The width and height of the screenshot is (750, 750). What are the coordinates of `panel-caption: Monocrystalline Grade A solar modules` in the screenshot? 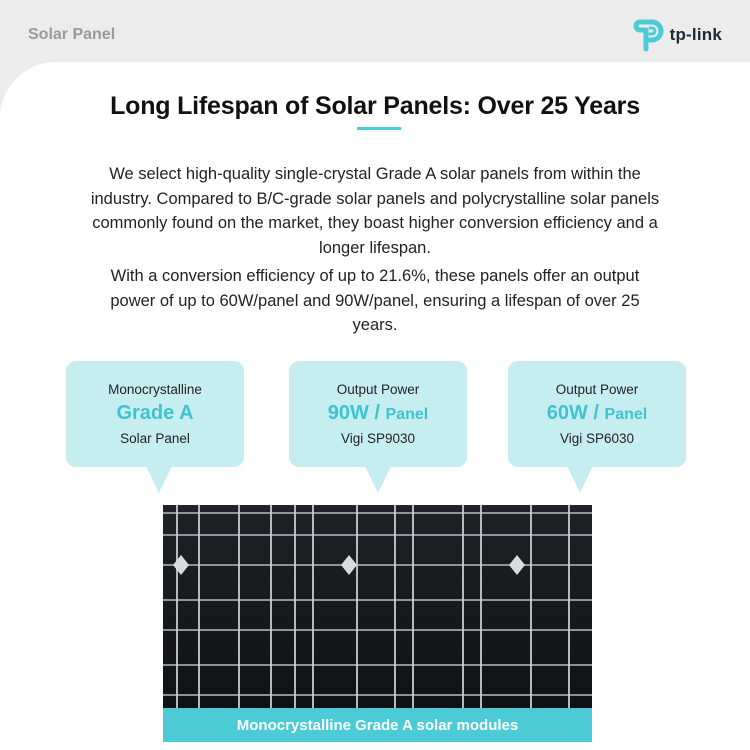 It's located at (377, 725).